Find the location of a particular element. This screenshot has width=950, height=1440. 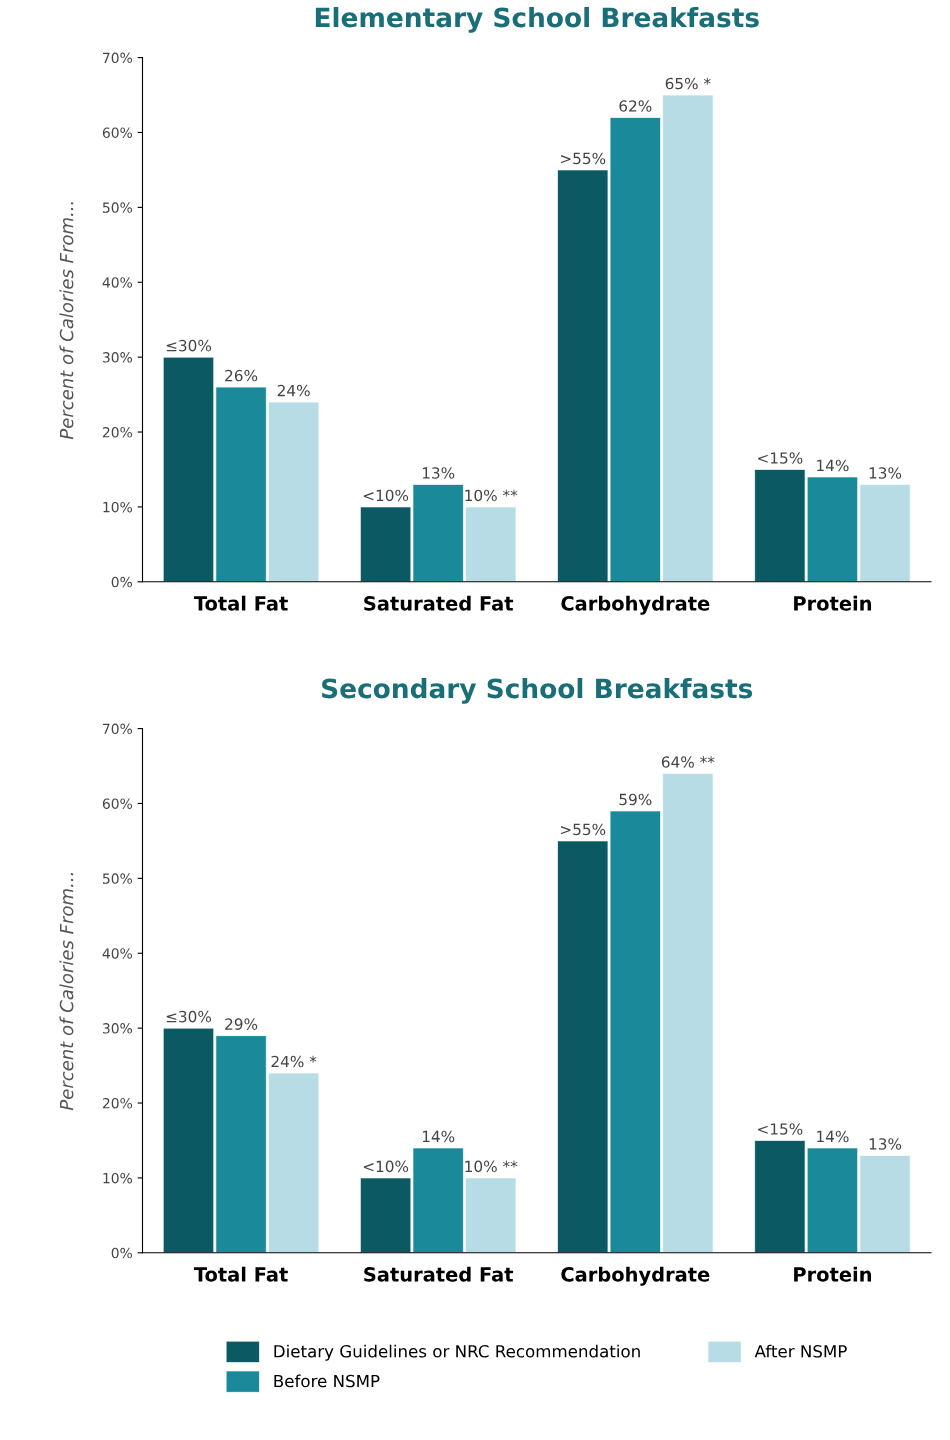

legend-label: Dietary Guidelines or NRC Recommendation is located at coordinates (457, 1352).